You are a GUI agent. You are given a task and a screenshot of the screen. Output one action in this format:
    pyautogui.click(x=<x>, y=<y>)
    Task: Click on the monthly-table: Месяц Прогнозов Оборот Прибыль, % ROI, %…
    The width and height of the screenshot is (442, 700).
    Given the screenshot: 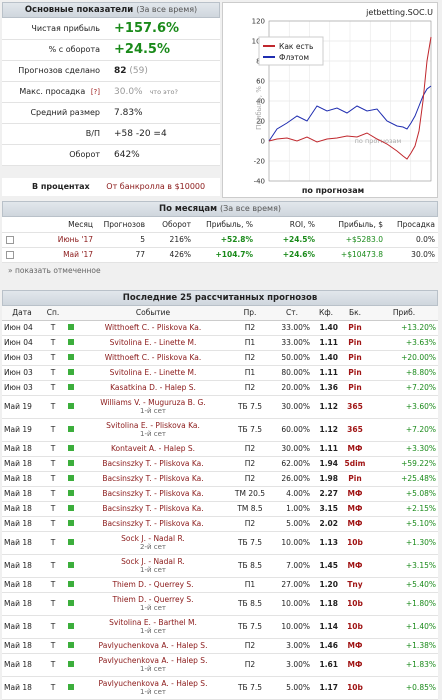 What is the action you would take?
    pyautogui.click(x=220, y=240)
    